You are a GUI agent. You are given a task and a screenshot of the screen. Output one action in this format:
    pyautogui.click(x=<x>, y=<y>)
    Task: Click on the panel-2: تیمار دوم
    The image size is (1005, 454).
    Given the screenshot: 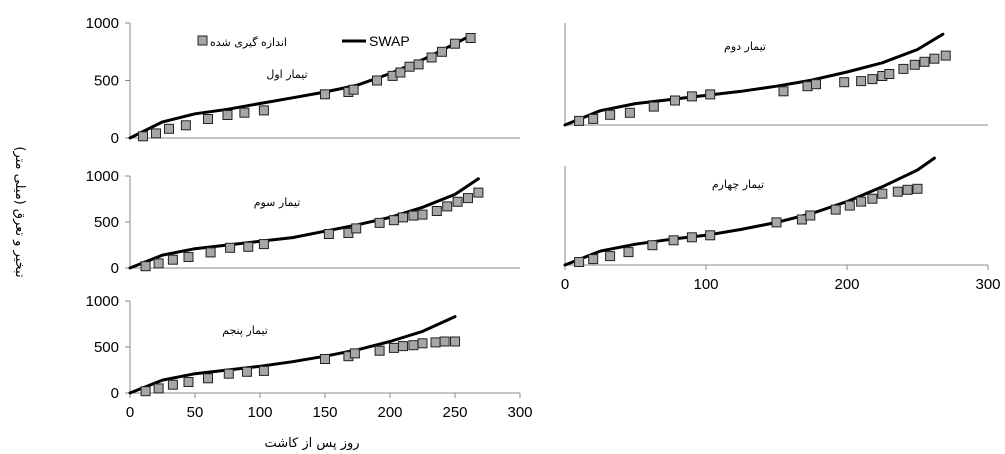 What is the action you would take?
    pyautogui.click(x=775, y=75)
    